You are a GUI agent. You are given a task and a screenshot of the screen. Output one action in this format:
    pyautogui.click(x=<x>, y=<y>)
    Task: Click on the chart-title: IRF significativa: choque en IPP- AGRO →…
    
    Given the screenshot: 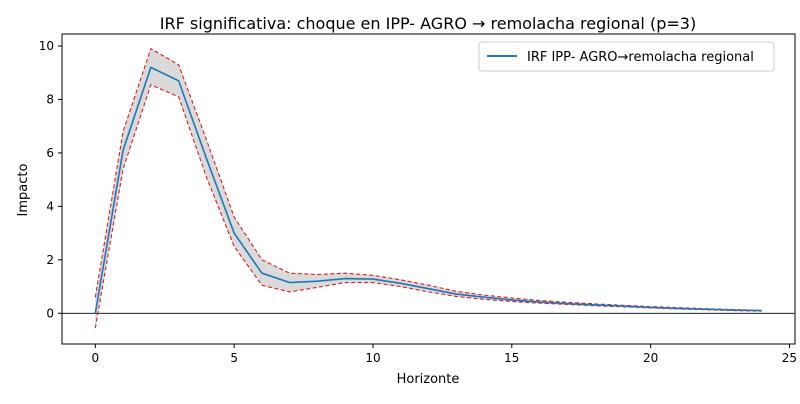 What is the action you would take?
    pyautogui.click(x=428, y=23)
    